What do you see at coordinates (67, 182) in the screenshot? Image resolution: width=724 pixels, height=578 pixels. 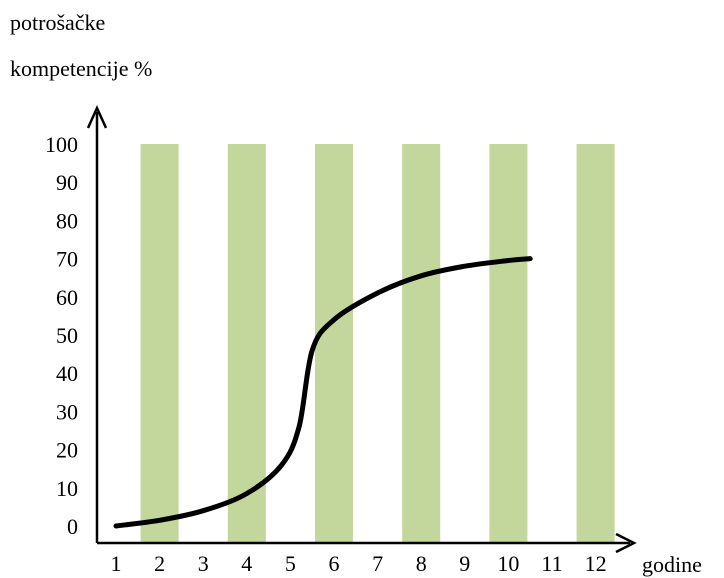 I see `y-tick-label-90: 90` at bounding box center [67, 182].